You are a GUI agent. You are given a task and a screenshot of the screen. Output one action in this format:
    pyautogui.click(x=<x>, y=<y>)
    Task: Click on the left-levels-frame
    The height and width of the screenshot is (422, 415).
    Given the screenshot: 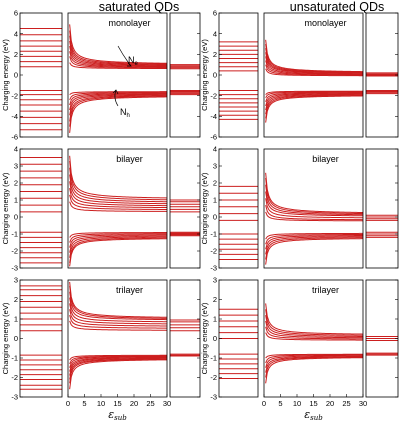 What is the action you would take?
    pyautogui.click(x=238, y=75)
    